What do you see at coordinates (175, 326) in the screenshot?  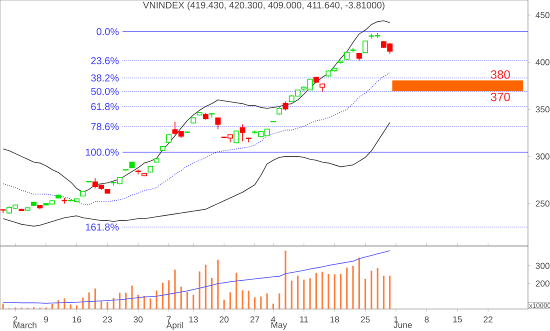 I see `text: April` at bounding box center [175, 326].